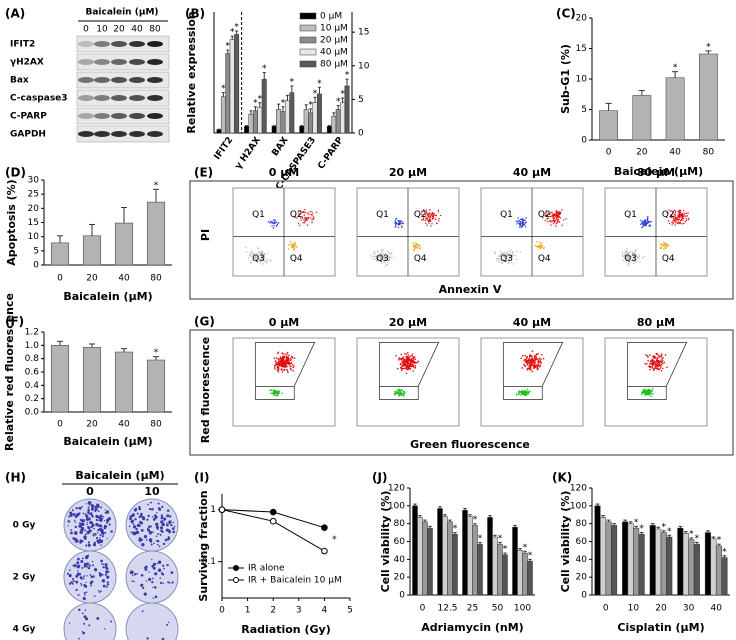  What do you see at coordinates (14, 322) in the screenshot?
I see `panel-label: (F)` at bounding box center [14, 322].